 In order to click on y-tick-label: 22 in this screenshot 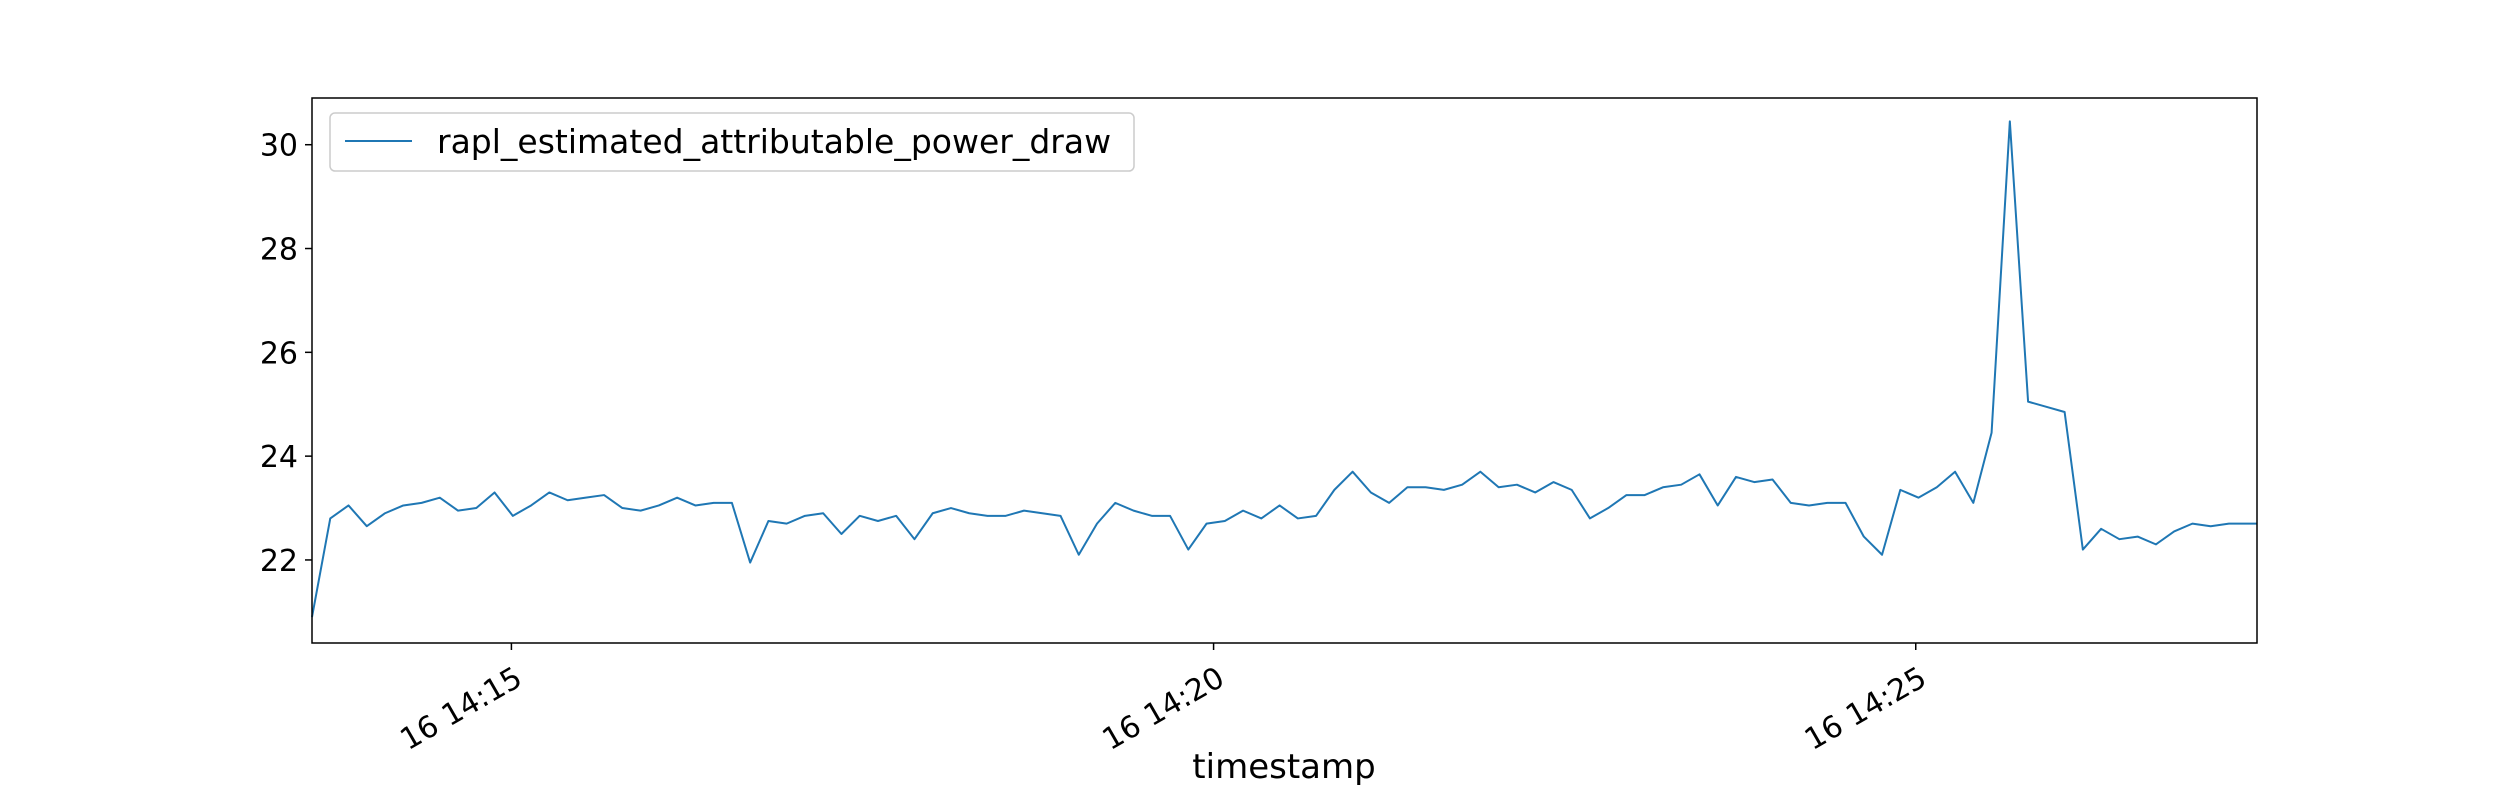, I will do `click(279, 561)`.